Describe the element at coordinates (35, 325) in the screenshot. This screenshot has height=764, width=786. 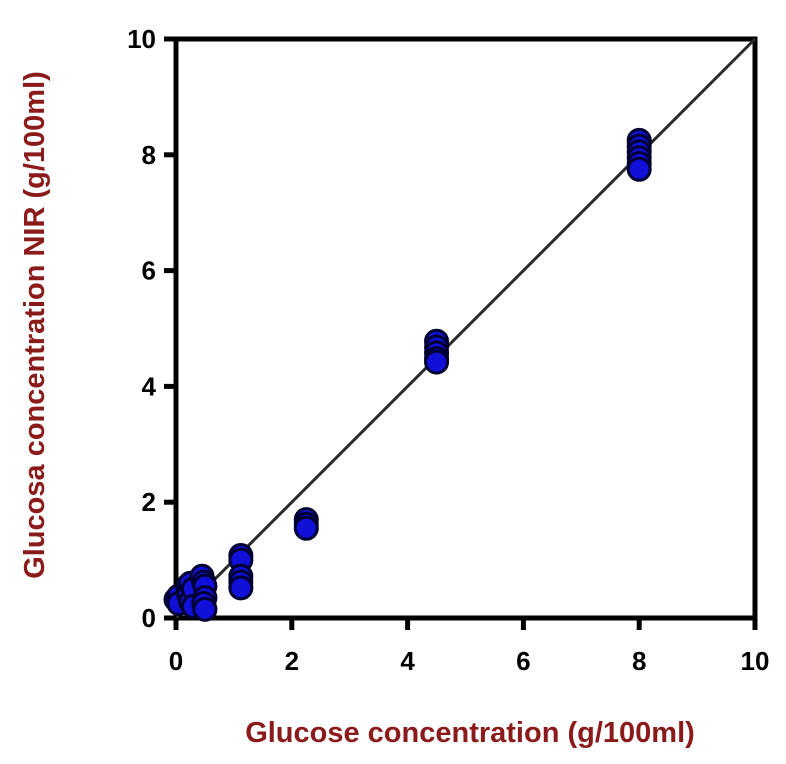
I see `y-axis-title: Glucosa concentration NIR (g/100ml)` at that location.